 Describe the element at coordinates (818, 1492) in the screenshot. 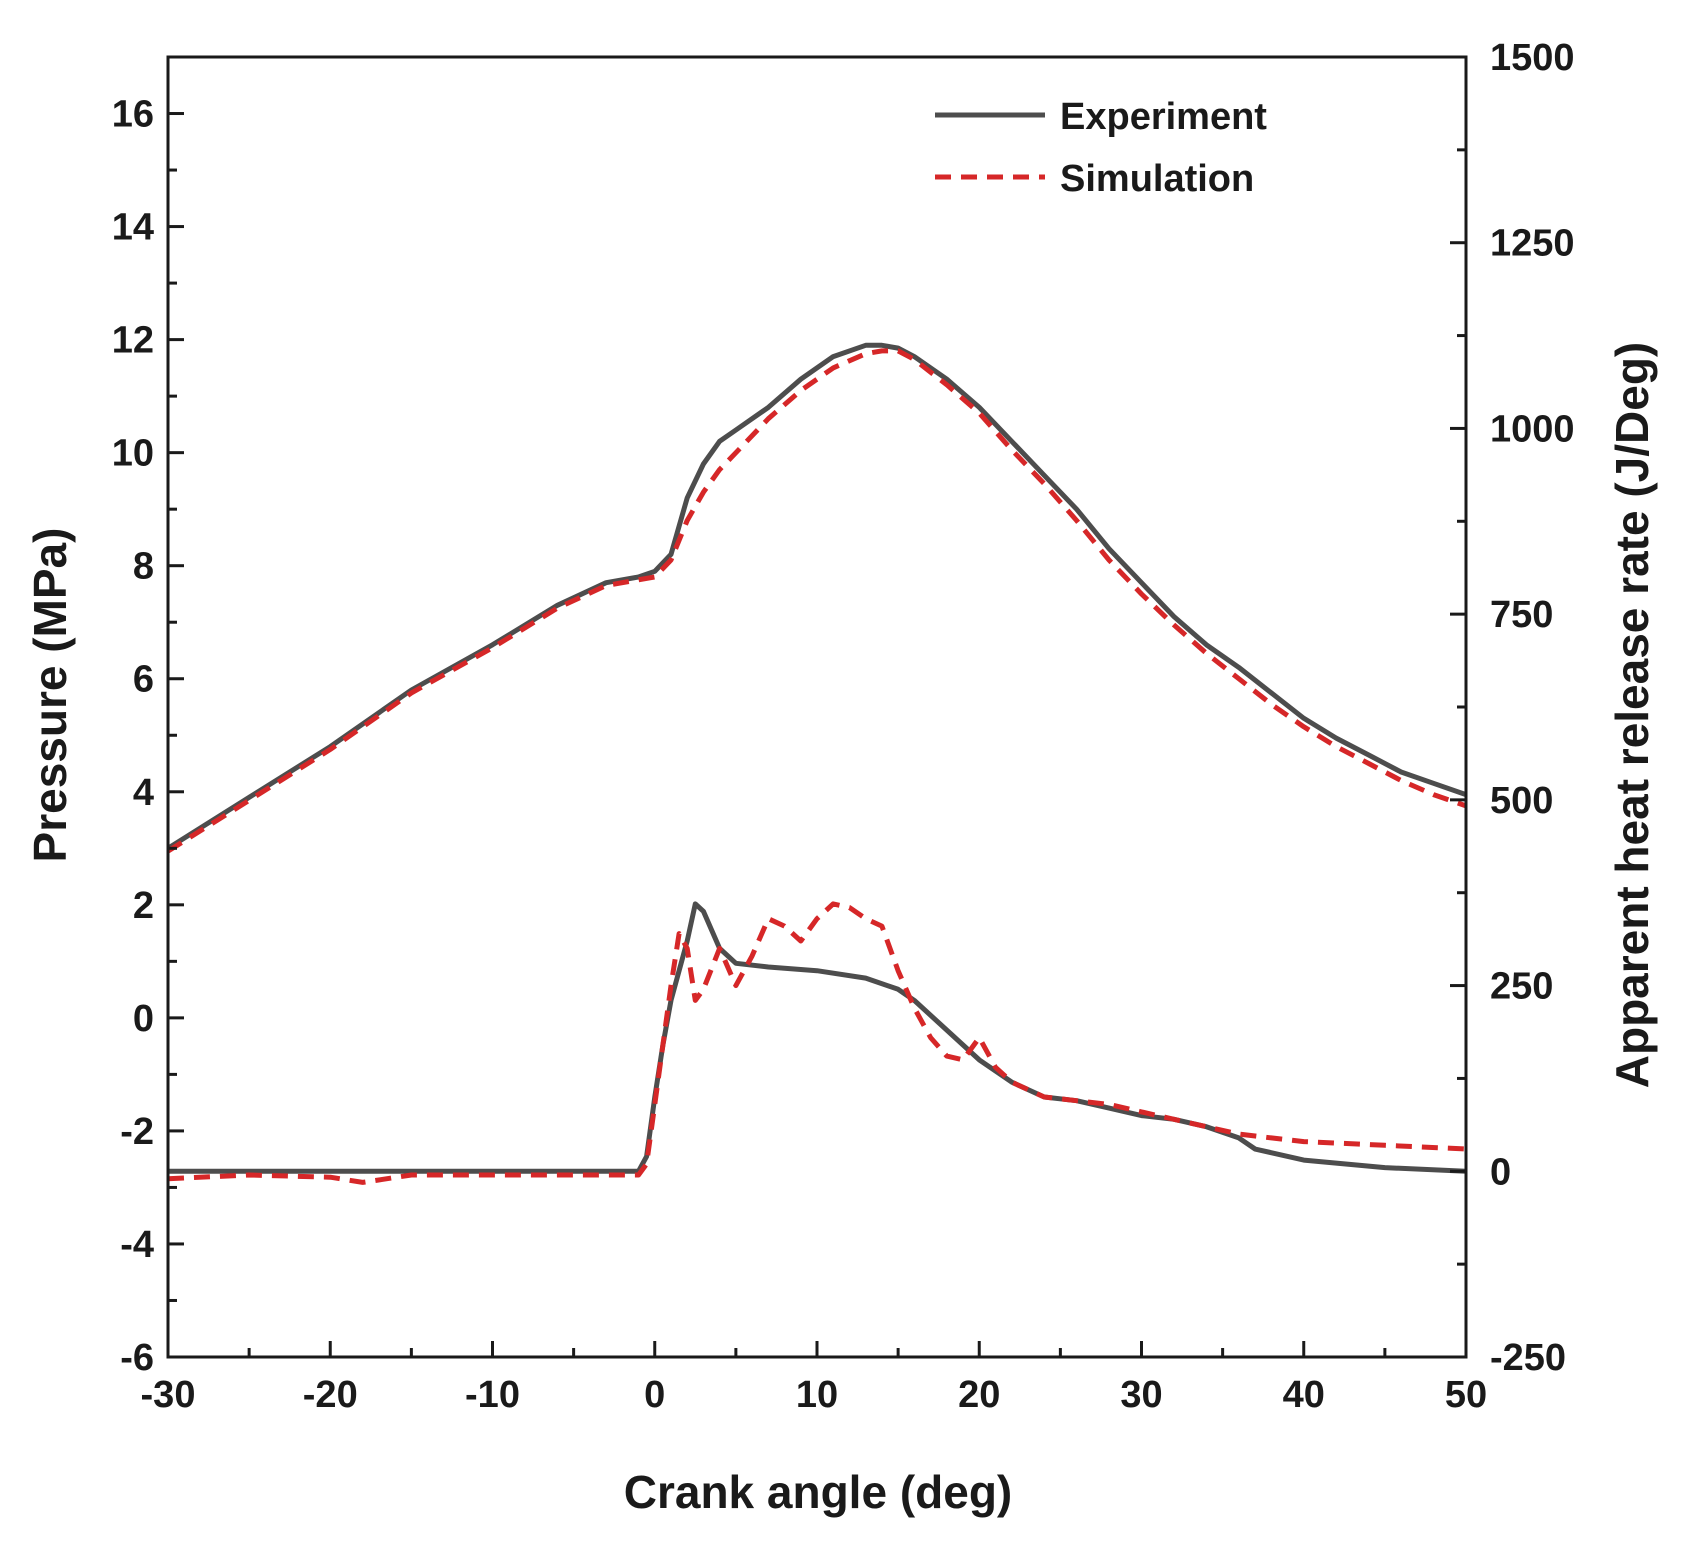

I see `x-axis-title: Crank angle (deg)` at that location.